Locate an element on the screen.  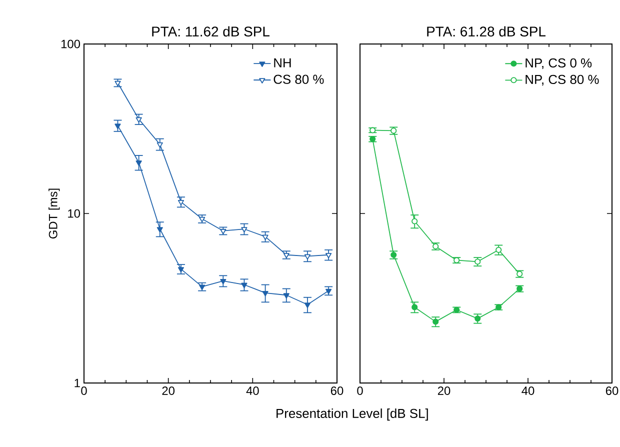
x-axis-title: Presentation Level [dB SL] is located at coordinates (352, 414).